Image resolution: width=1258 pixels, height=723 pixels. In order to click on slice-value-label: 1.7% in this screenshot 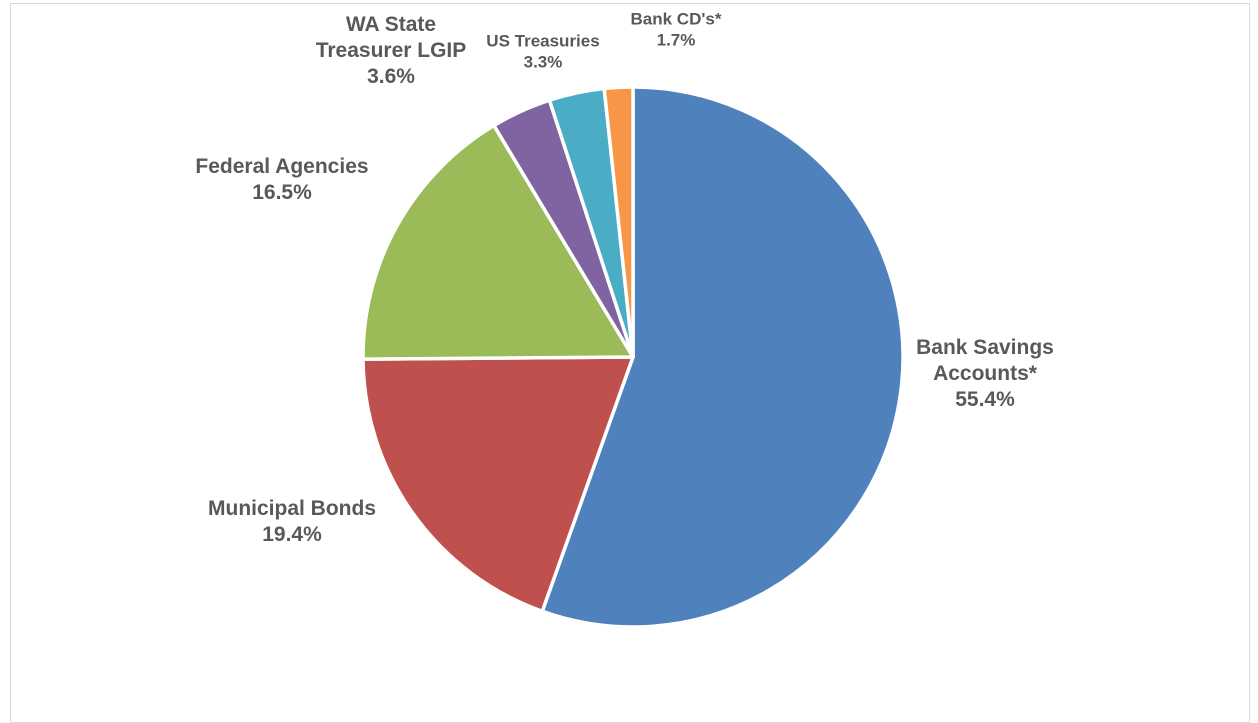, I will do `click(676, 40)`.